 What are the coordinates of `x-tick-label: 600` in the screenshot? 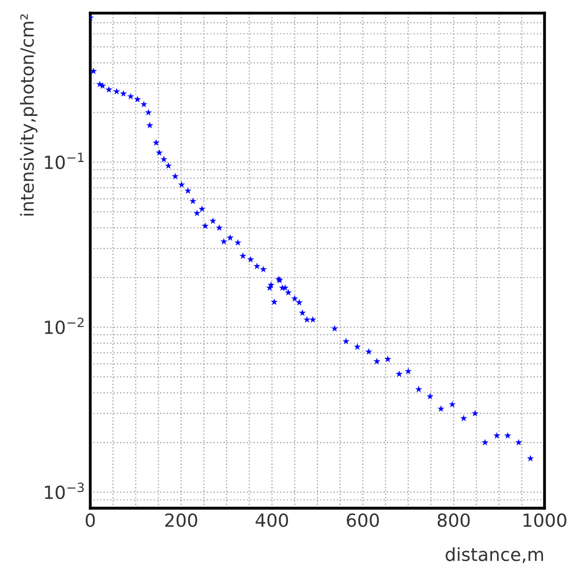 It's located at (362, 520).